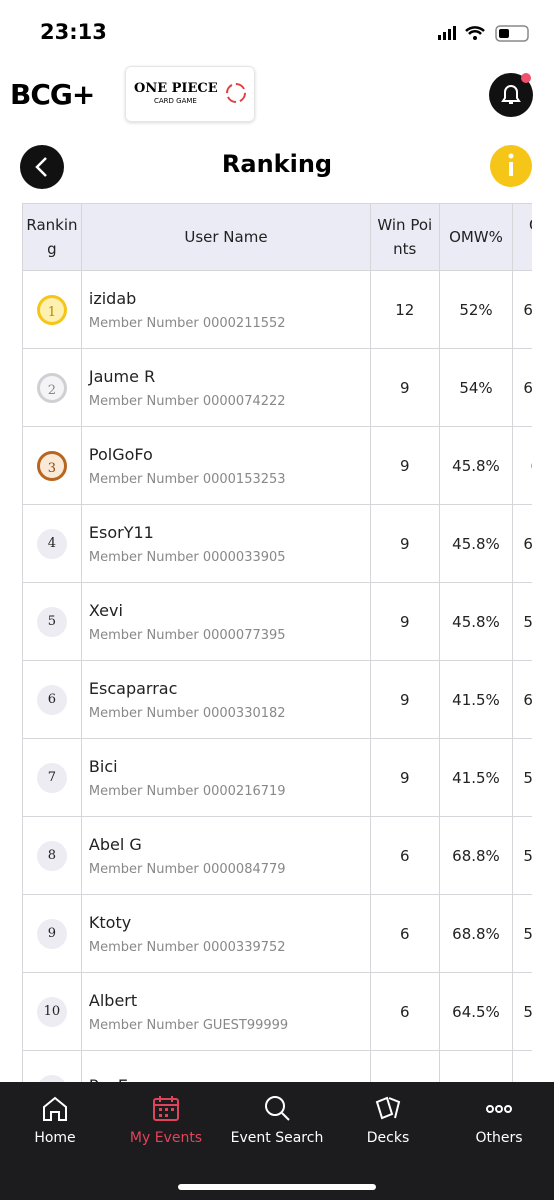 The height and width of the screenshot is (1200, 554). What do you see at coordinates (511, 166) in the screenshot?
I see `info-button` at bounding box center [511, 166].